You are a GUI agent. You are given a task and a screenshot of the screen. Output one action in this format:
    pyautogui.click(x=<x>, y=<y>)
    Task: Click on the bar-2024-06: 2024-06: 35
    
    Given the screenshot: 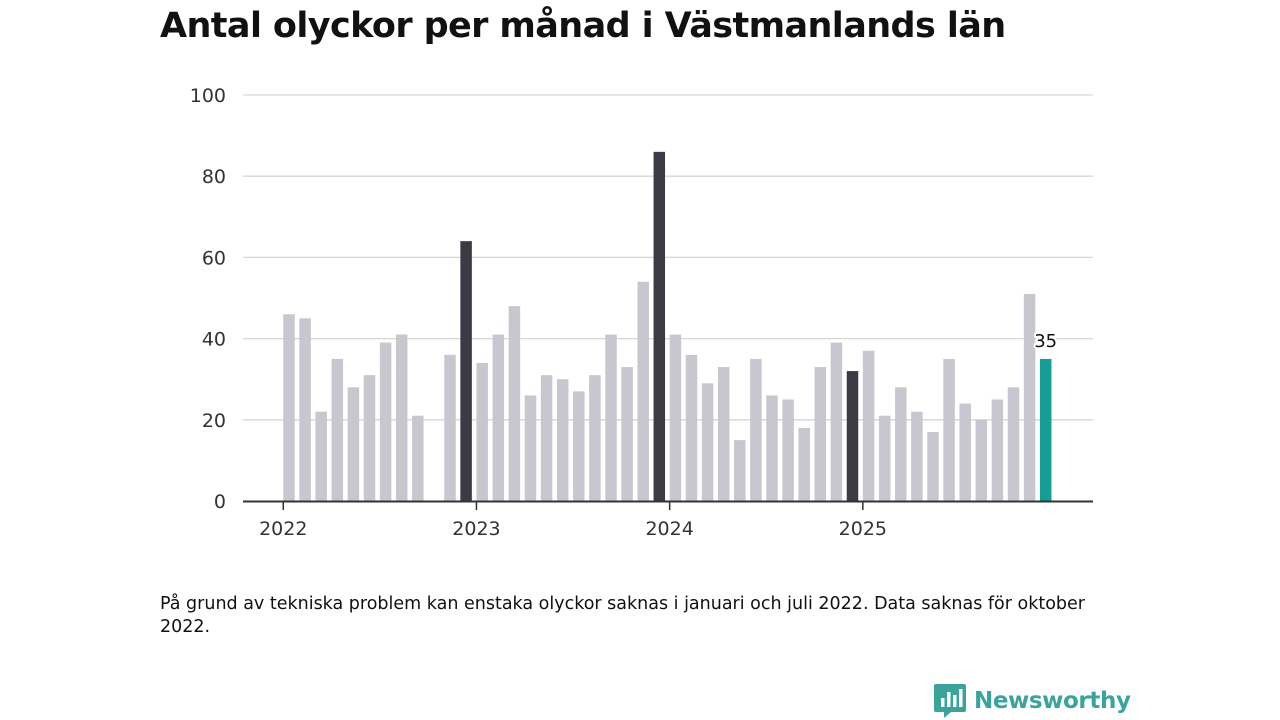 What is the action you would take?
    pyautogui.click(x=756, y=429)
    